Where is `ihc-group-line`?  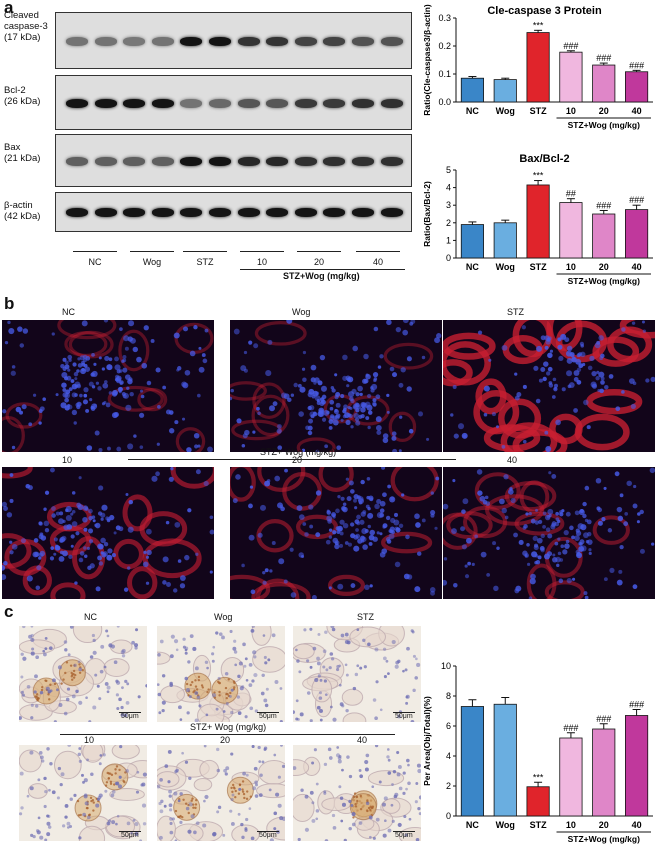
ihc-group-line is located at coordinates (227, 734).